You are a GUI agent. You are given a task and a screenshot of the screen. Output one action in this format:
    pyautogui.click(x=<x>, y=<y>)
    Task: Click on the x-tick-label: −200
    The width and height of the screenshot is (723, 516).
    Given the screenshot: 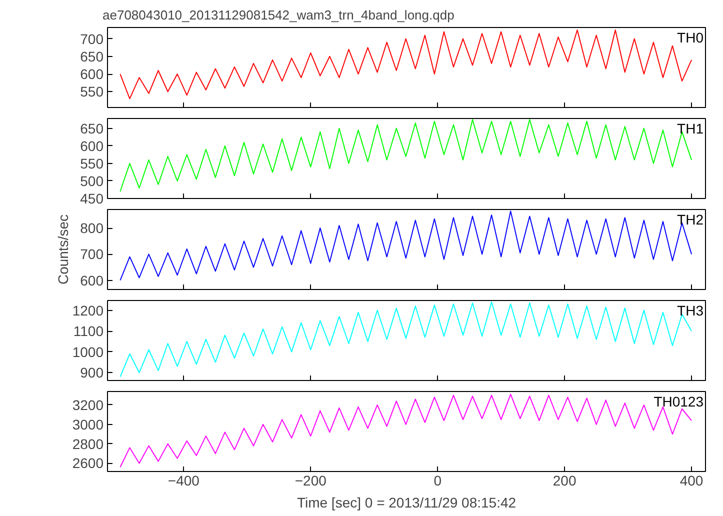 What is the action you would take?
    pyautogui.click(x=310, y=480)
    